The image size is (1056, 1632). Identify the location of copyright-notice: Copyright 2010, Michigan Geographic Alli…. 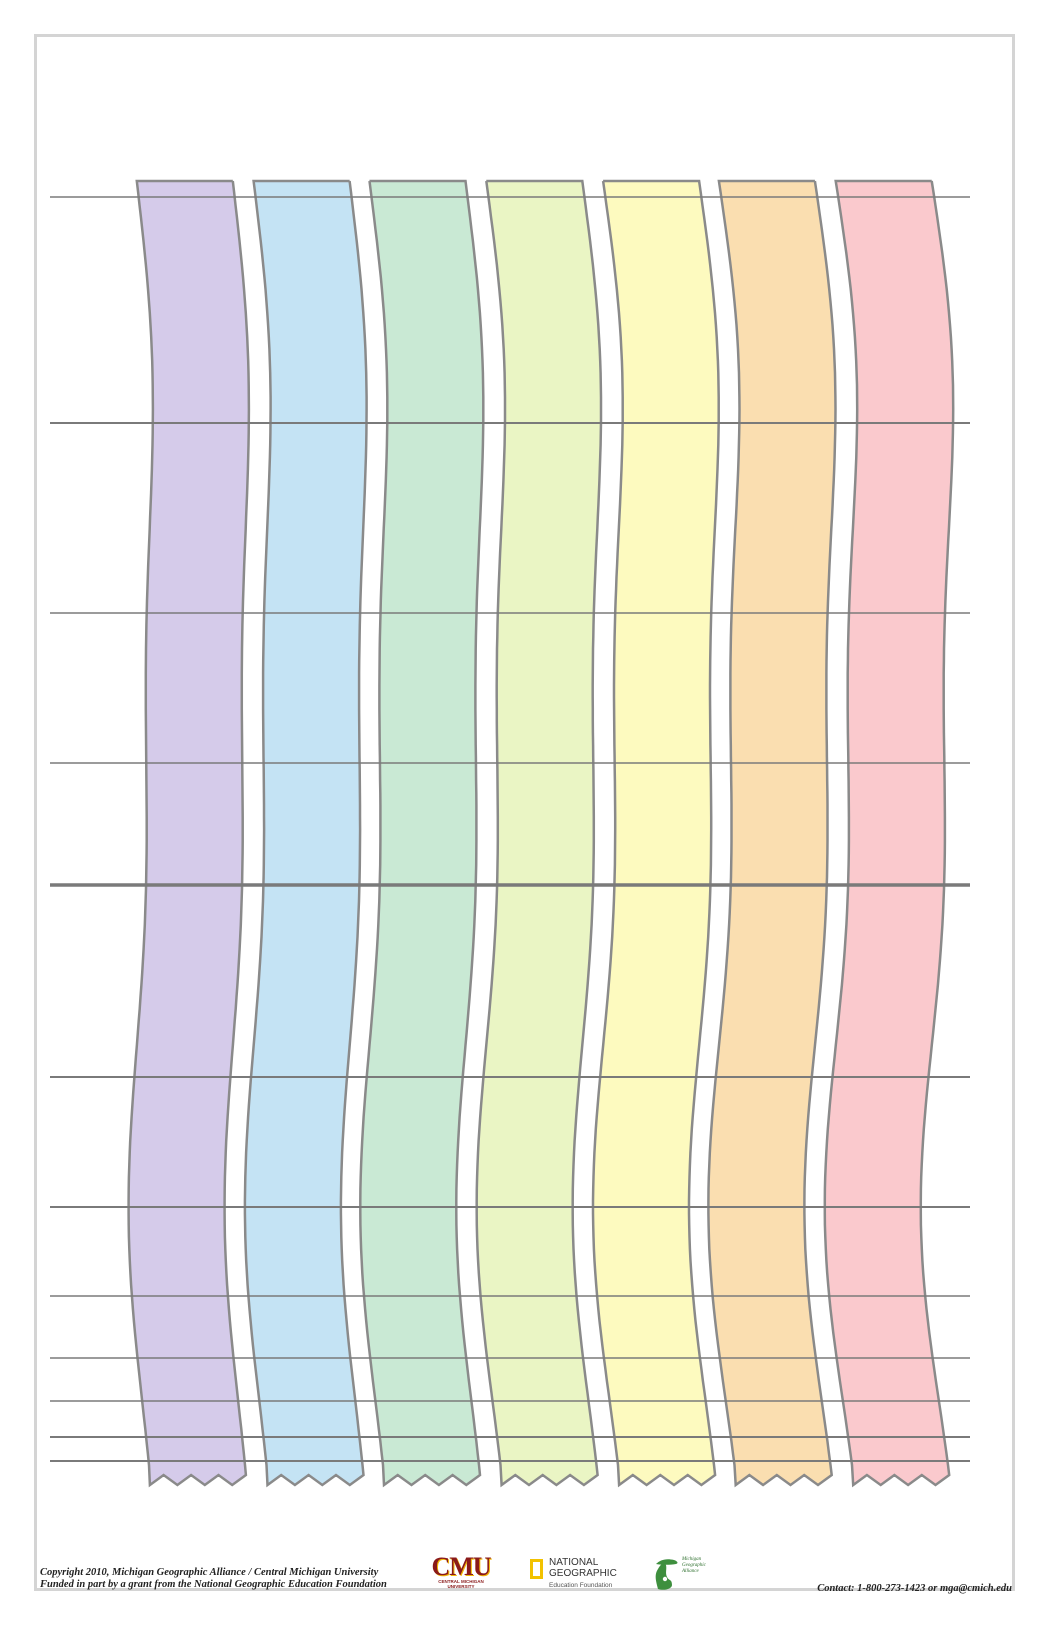
(213, 1579).